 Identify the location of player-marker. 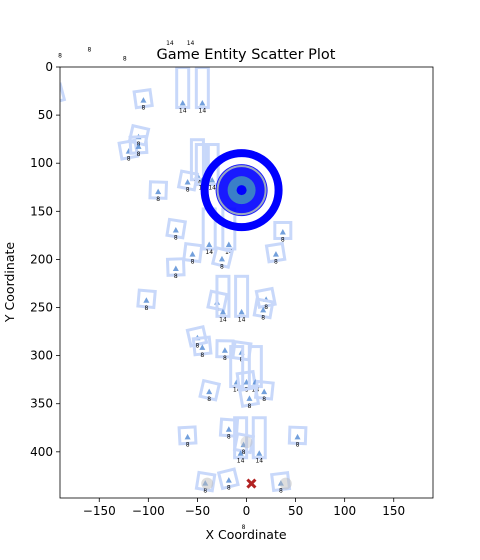
(251, 483).